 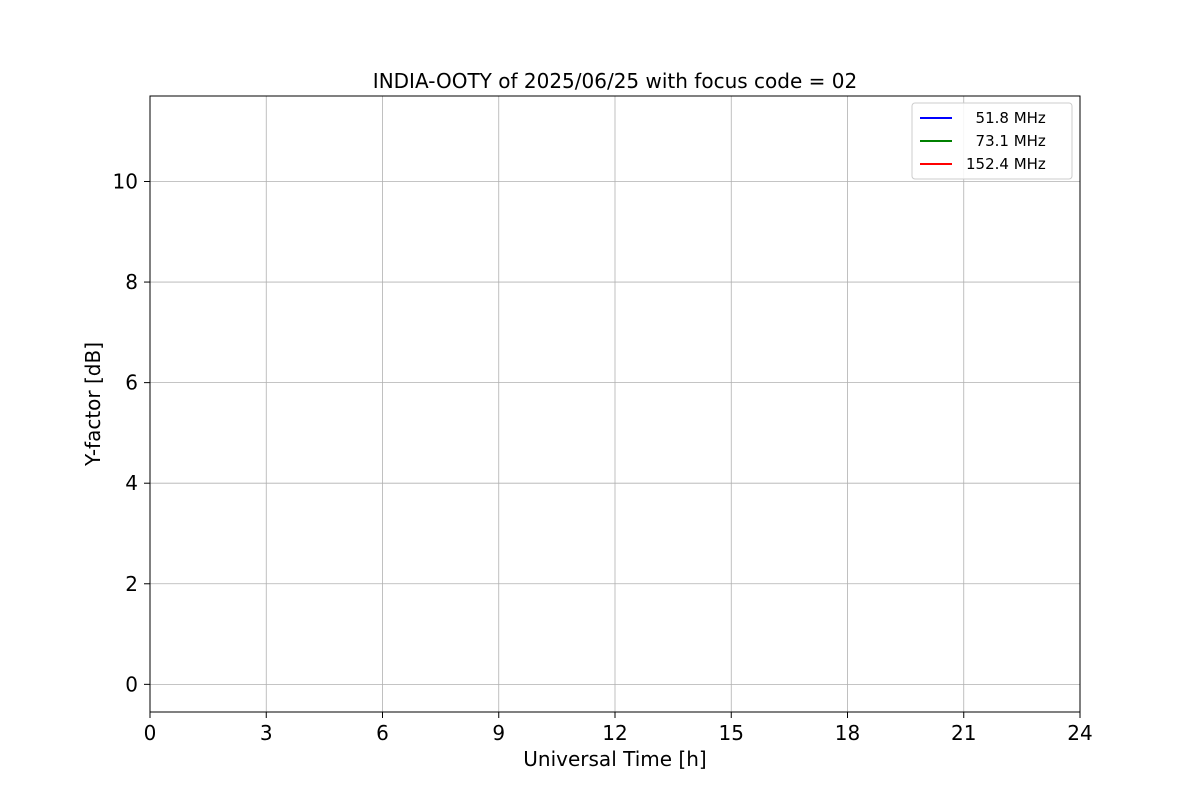 I want to click on legend-label: 73.1 MHz, so click(x=1006, y=141).